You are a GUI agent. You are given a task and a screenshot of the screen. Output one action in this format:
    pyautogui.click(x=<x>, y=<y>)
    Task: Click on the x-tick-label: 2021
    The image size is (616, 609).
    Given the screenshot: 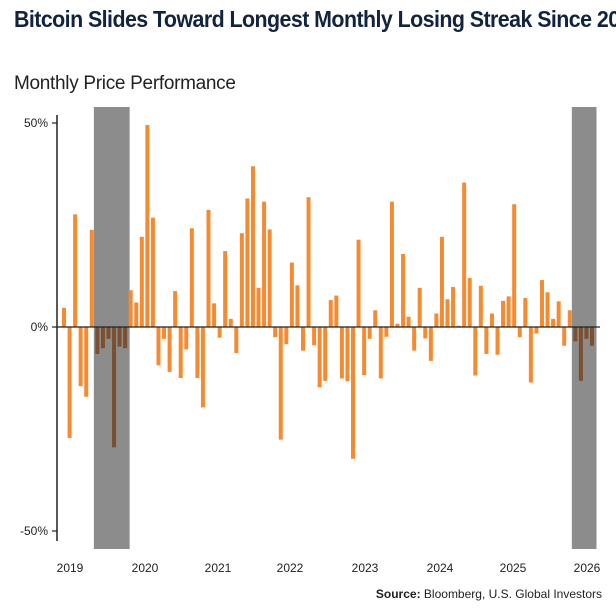 What is the action you would take?
    pyautogui.click(x=218, y=568)
    